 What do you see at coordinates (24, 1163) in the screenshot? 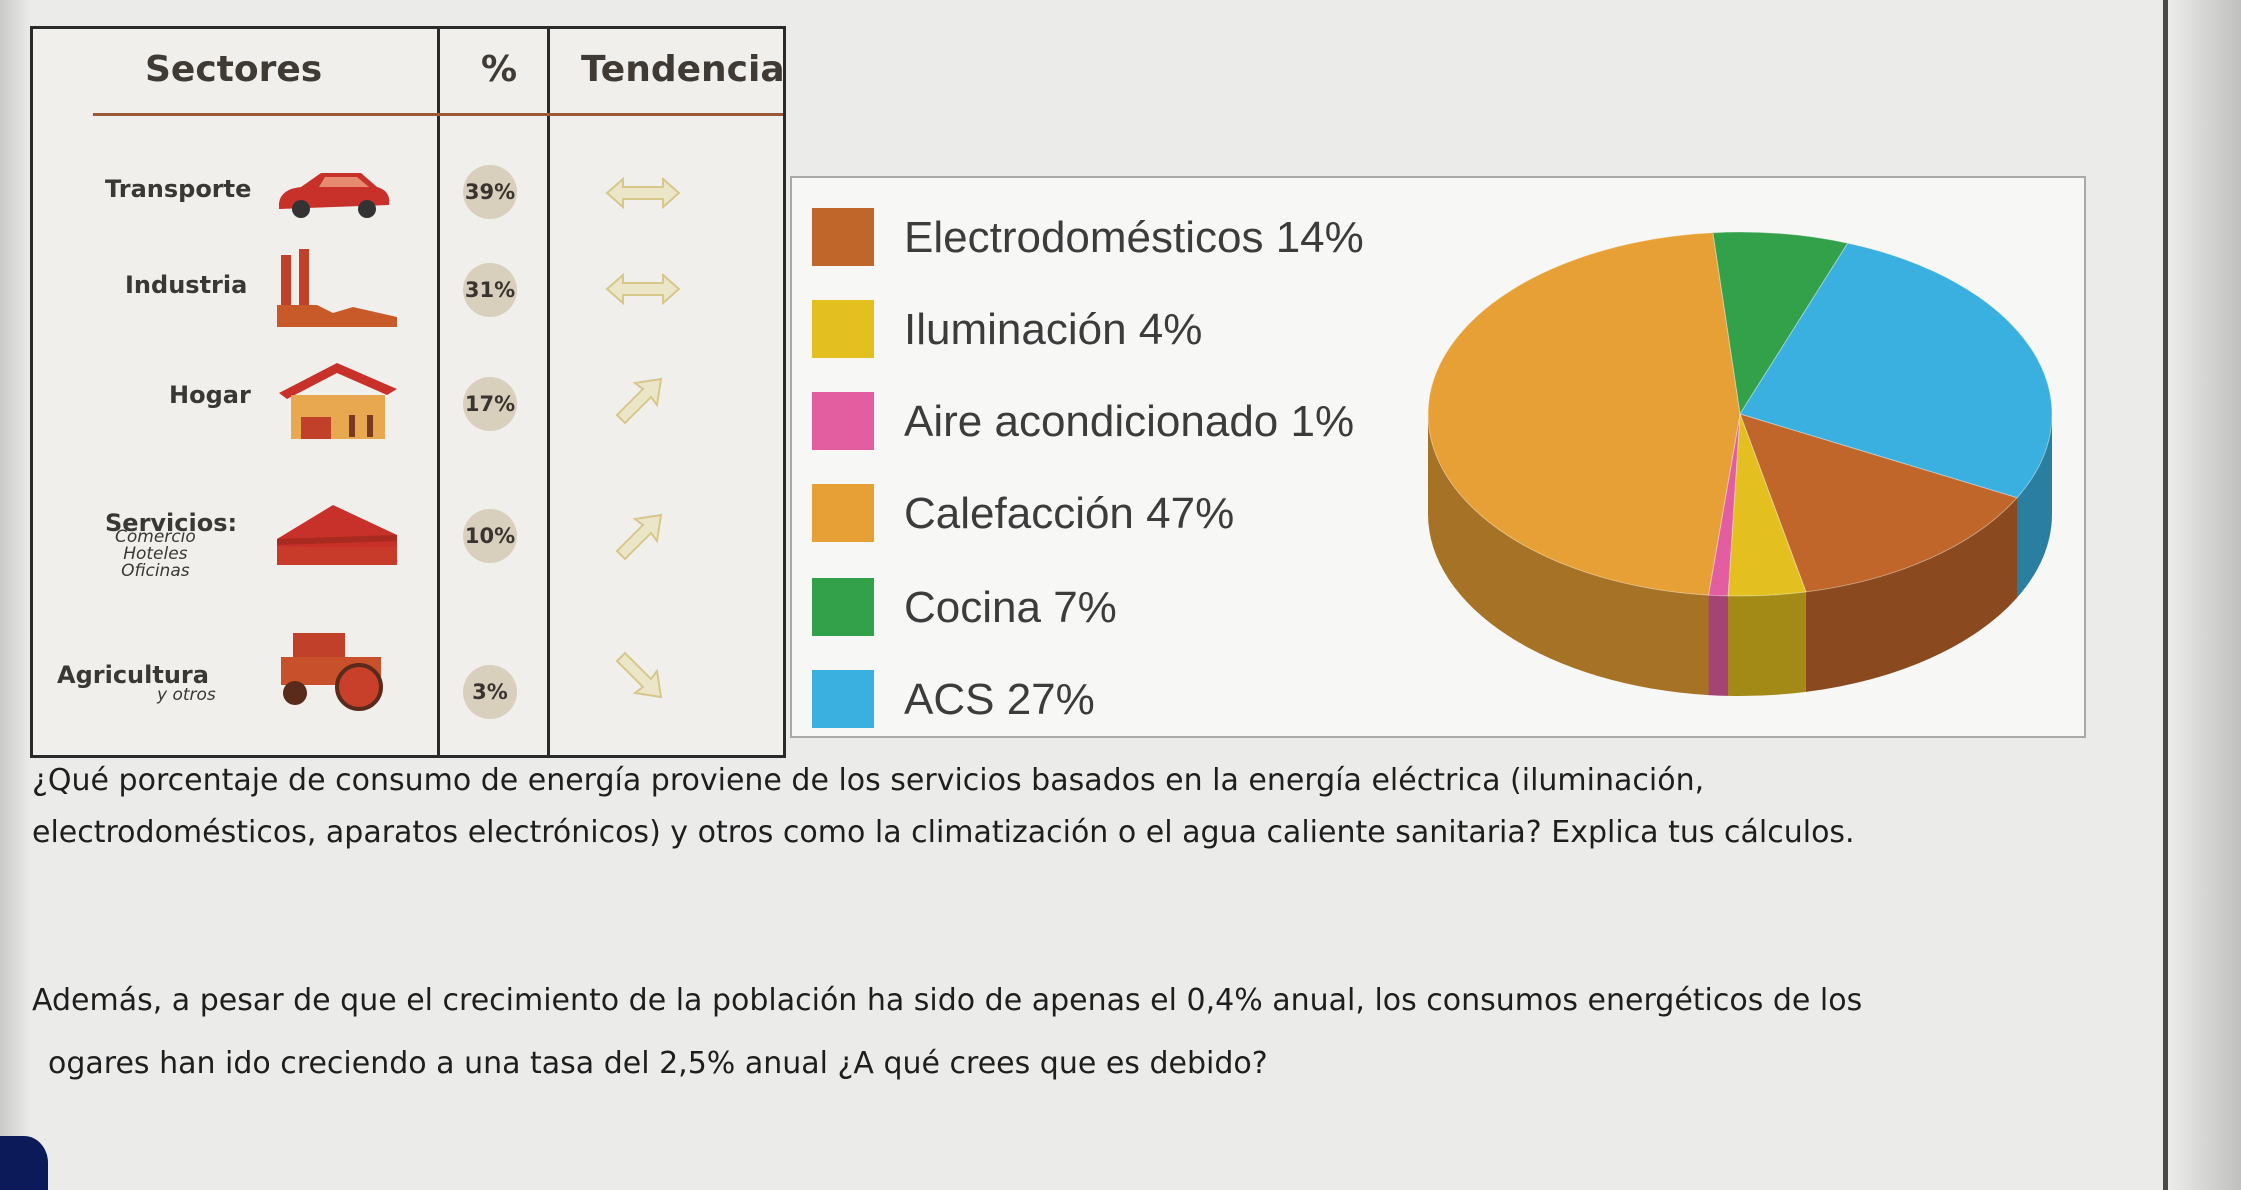
I see `cursor-blob` at bounding box center [24, 1163].